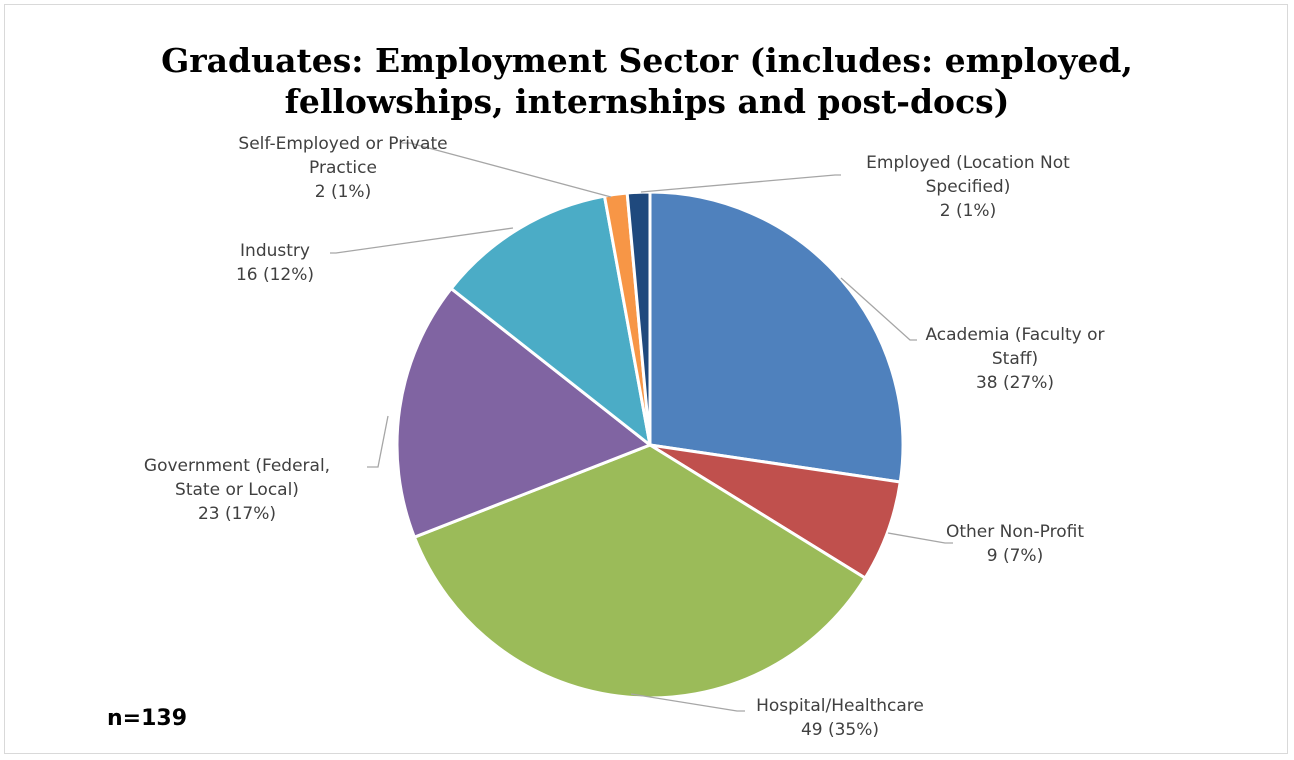 Image resolution: width=1294 pixels, height=760 pixels. What do you see at coordinates (275, 263) in the screenshot?
I see `slice-label-4: Industry 16 (12%)` at bounding box center [275, 263].